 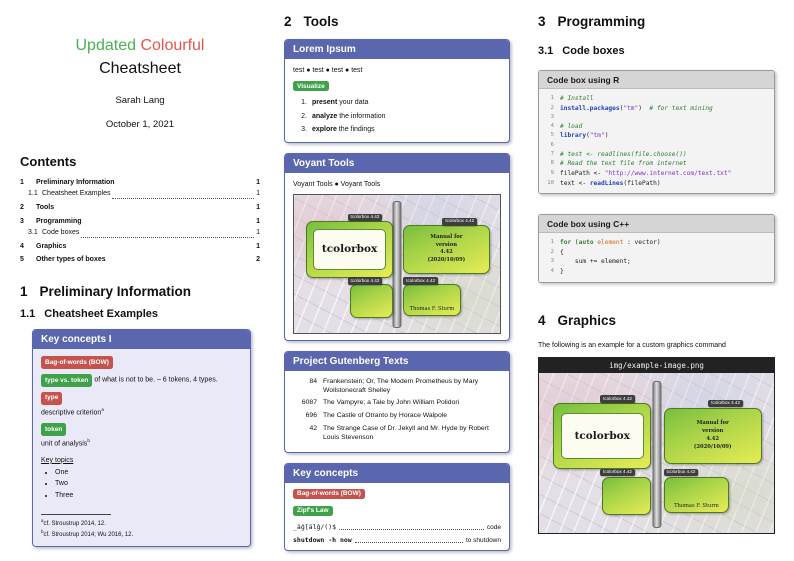 What do you see at coordinates (397, 473) in the screenshot?
I see `box-title-key-concepts: Key concepts` at bounding box center [397, 473].